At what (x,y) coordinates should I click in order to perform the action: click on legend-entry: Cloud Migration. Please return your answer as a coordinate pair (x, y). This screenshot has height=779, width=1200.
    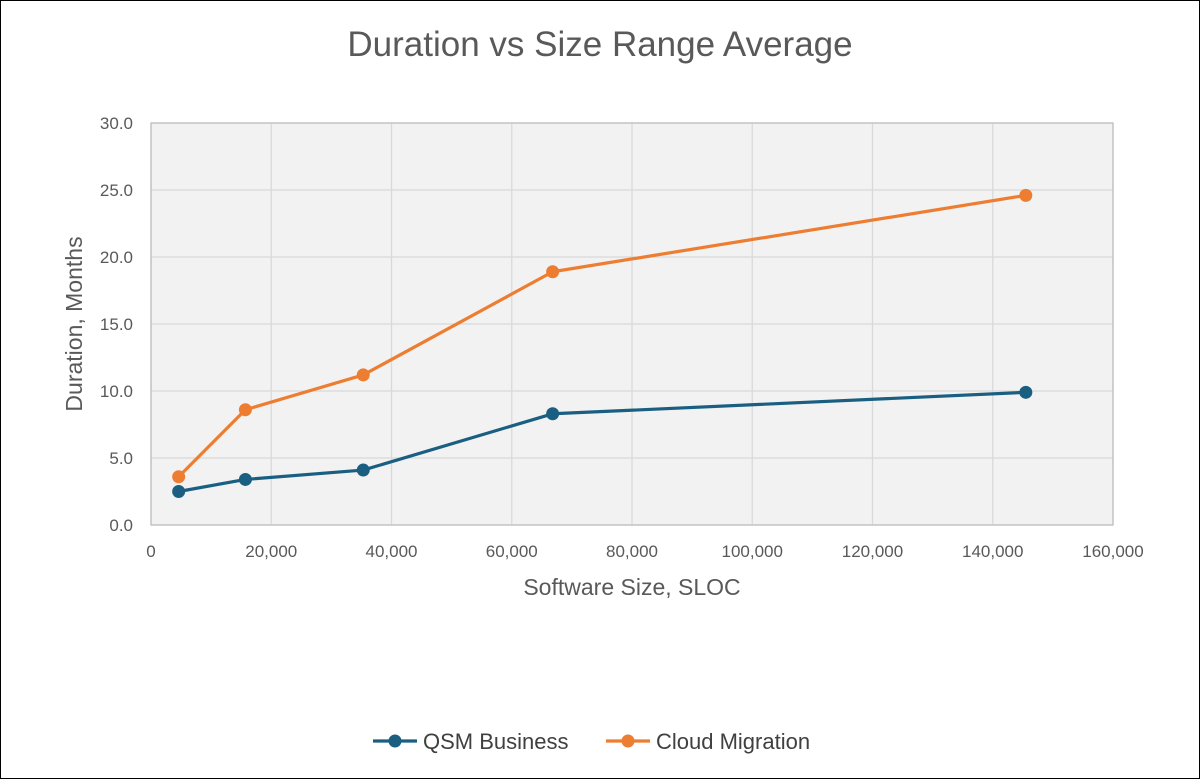
    Looking at the image, I should click on (733, 741).